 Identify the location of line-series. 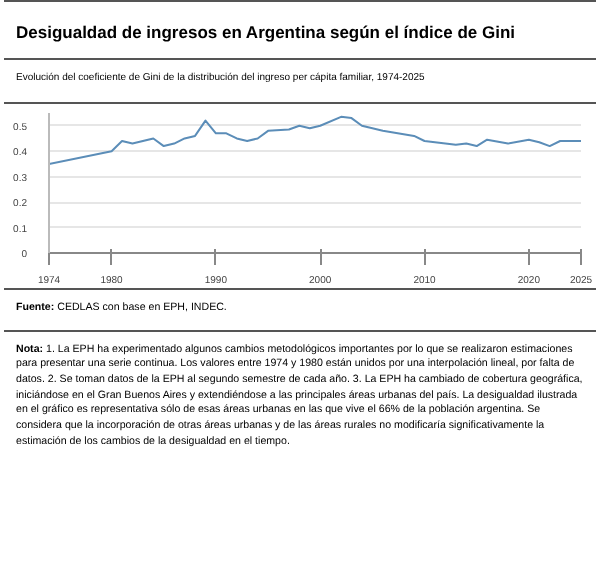
(315, 140).